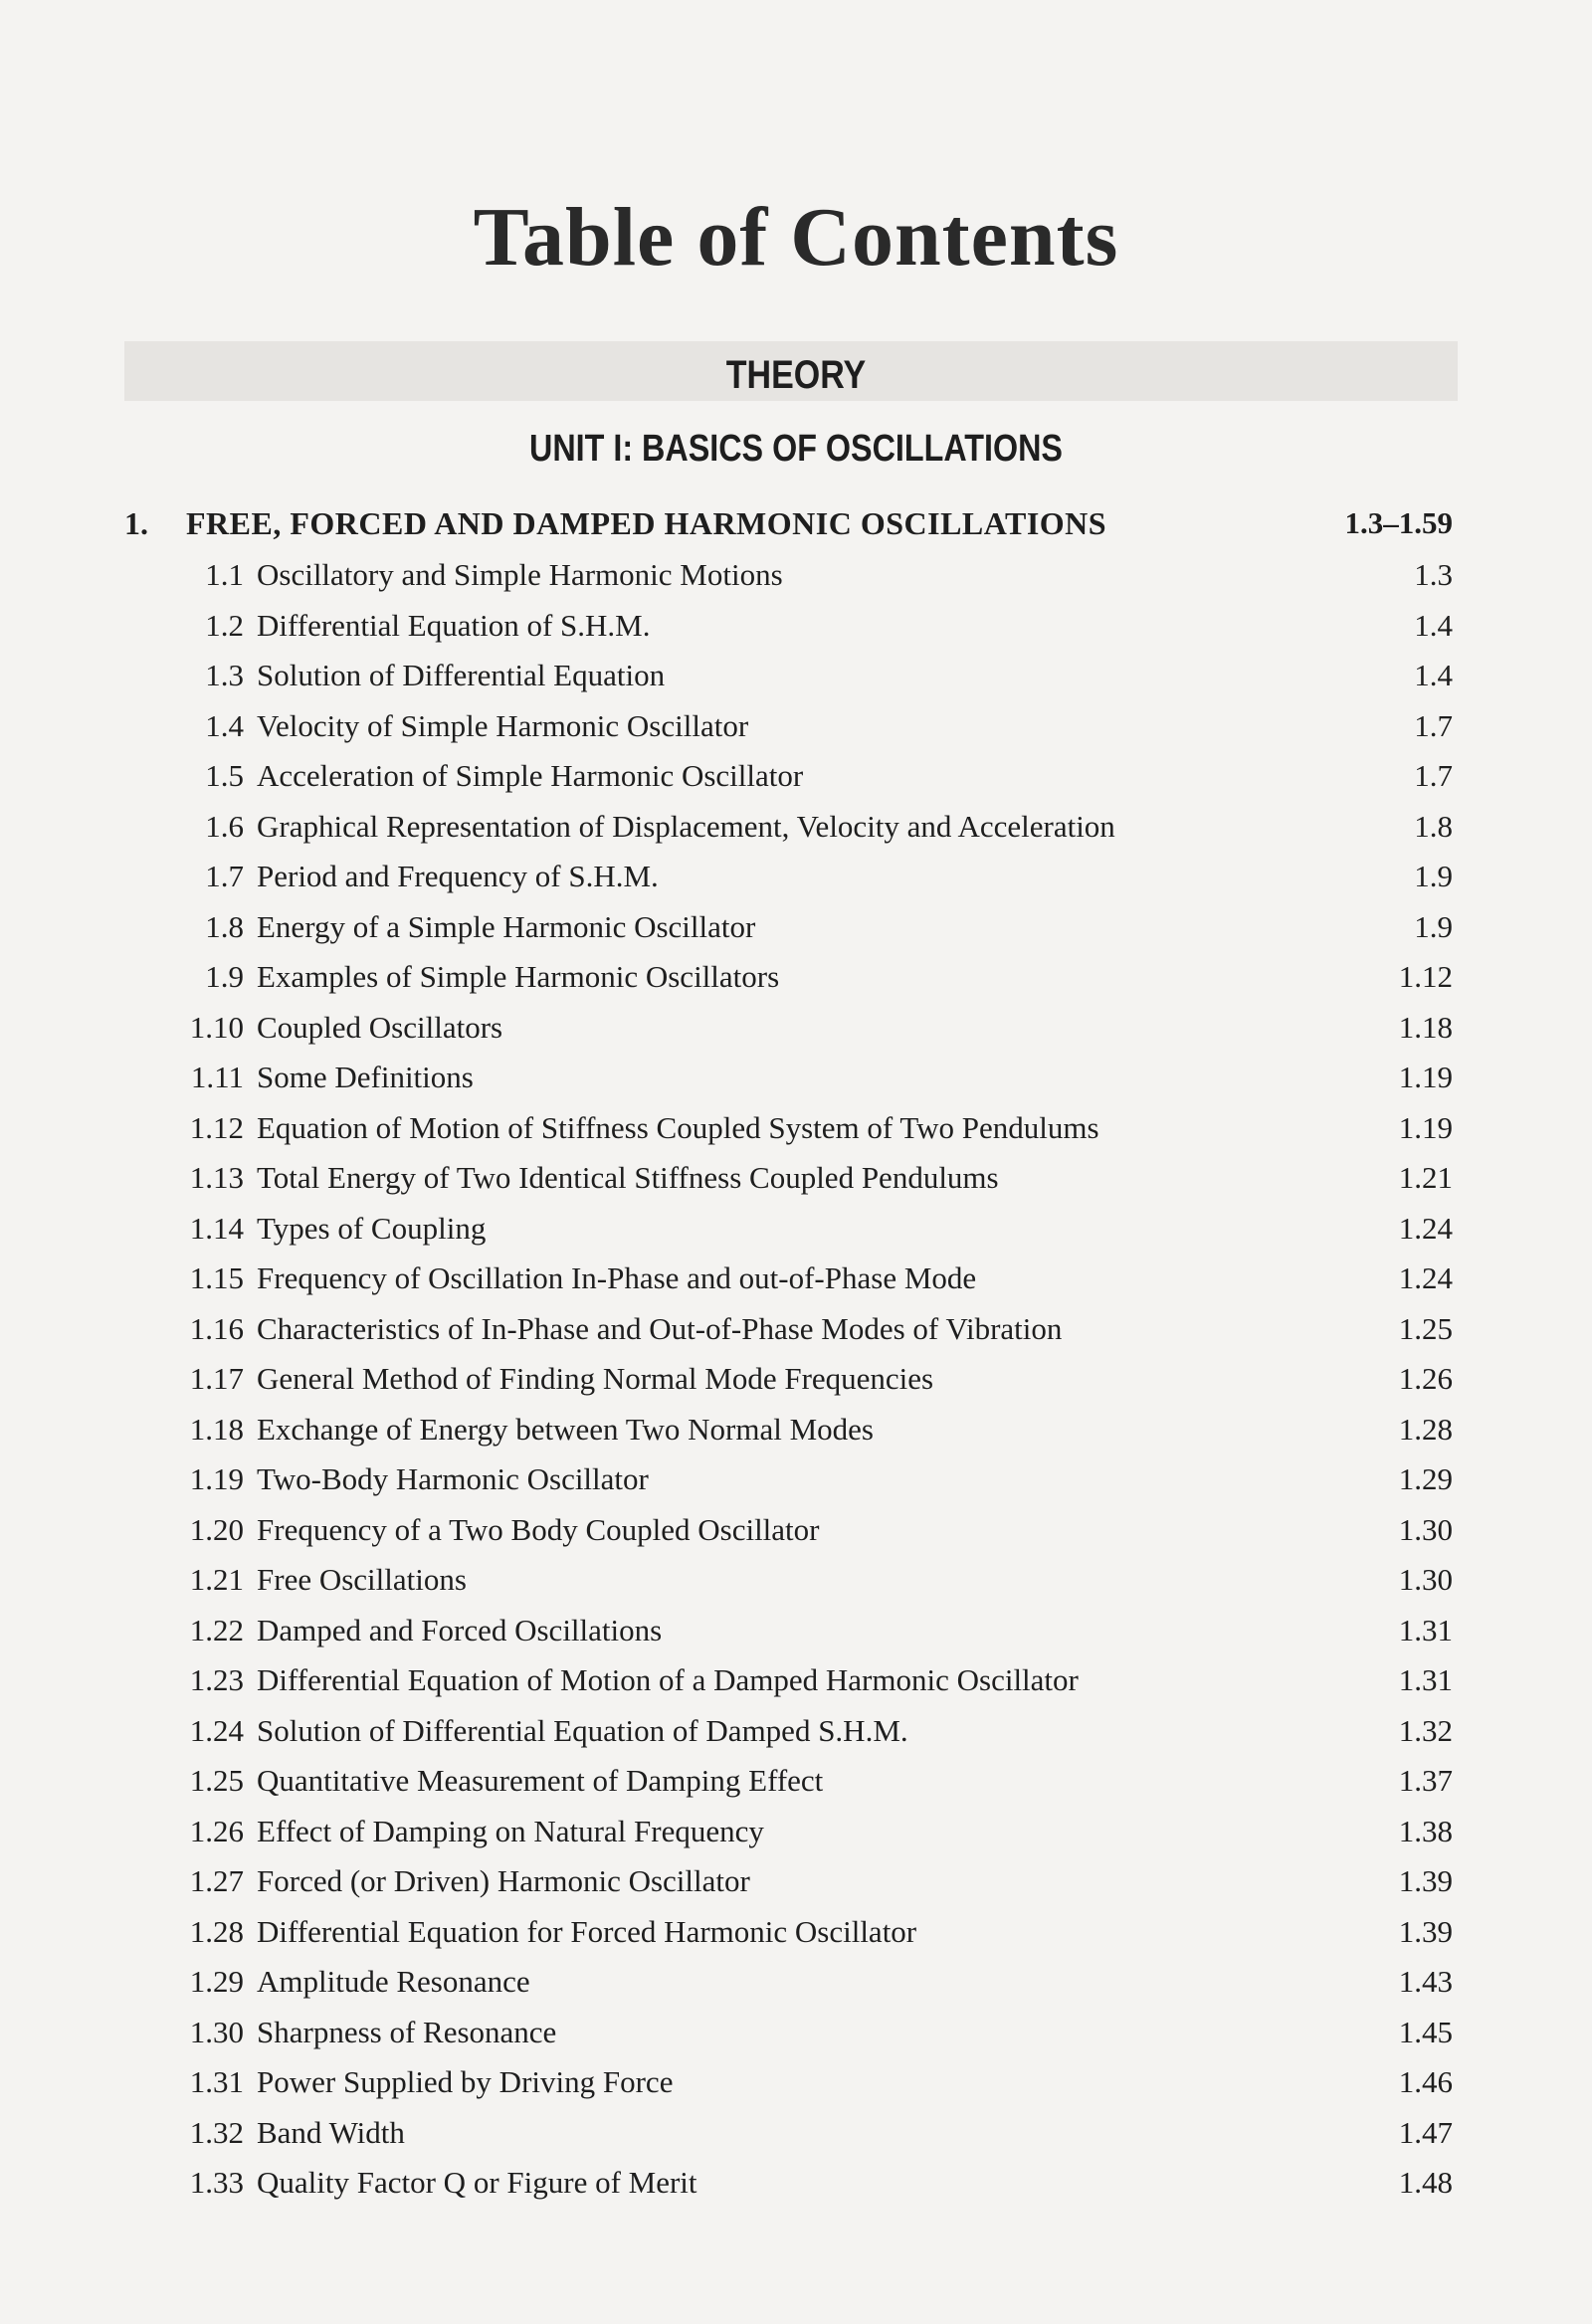 The height and width of the screenshot is (2324, 1592). Describe the element at coordinates (216, 1630) in the screenshot. I see `entry-number: 1.22` at that location.